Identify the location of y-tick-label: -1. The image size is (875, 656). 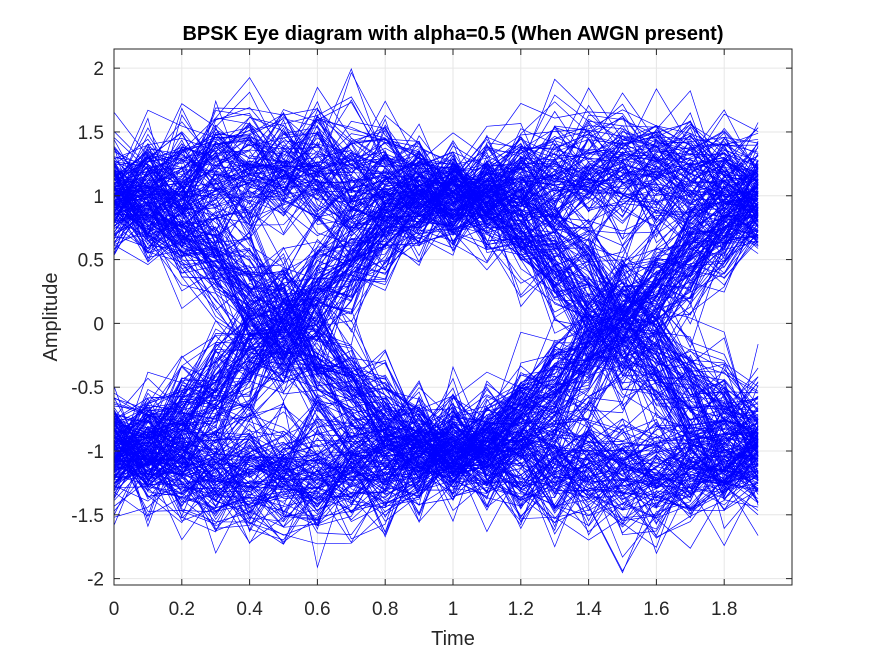
(95, 452).